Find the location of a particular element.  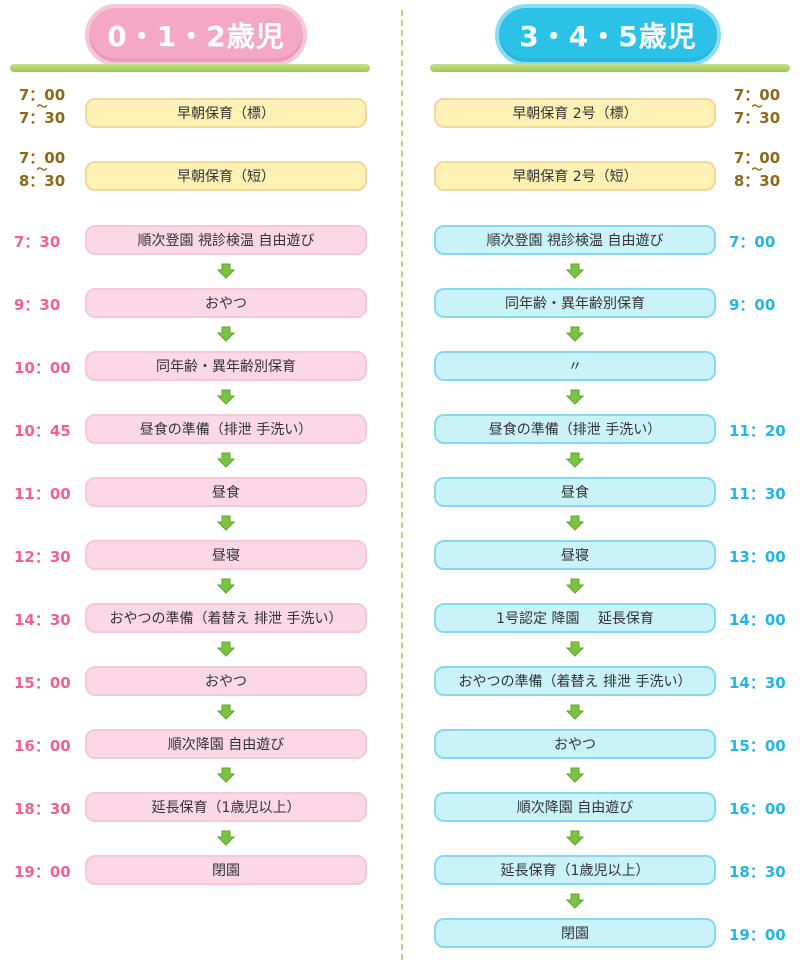

early-time-range-right: 7：00 〜 7：30 is located at coordinates (757, 106).